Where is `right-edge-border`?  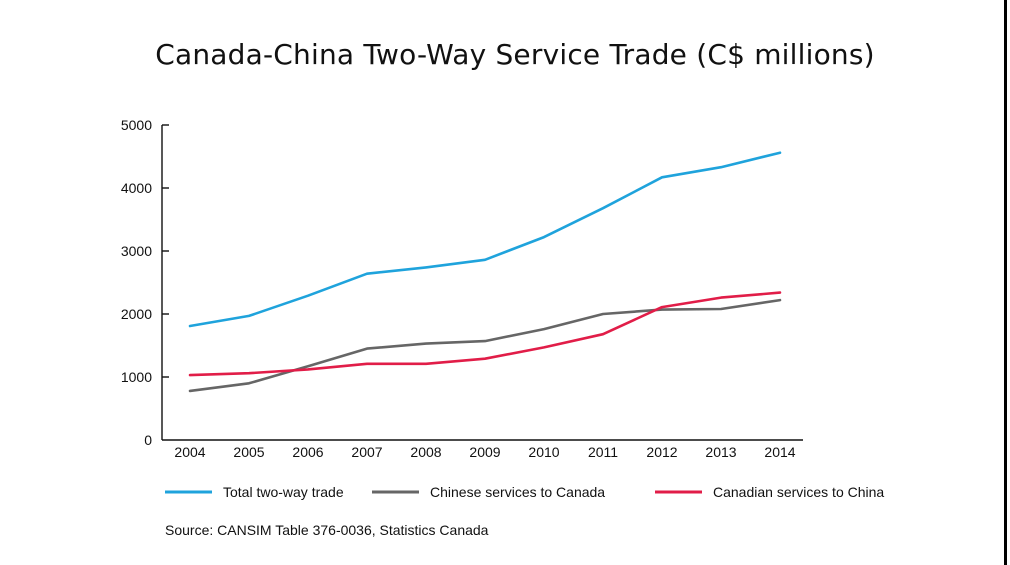
right-edge-border is located at coordinates (1005, 282).